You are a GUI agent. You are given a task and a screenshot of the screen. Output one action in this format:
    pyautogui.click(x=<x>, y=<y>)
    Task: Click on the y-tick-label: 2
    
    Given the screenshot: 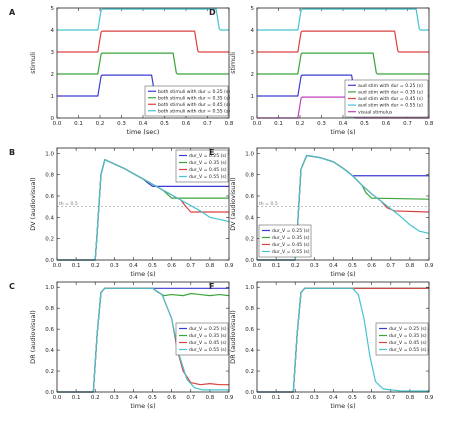 What is the action you would take?
    pyautogui.click(x=253, y=75)
    